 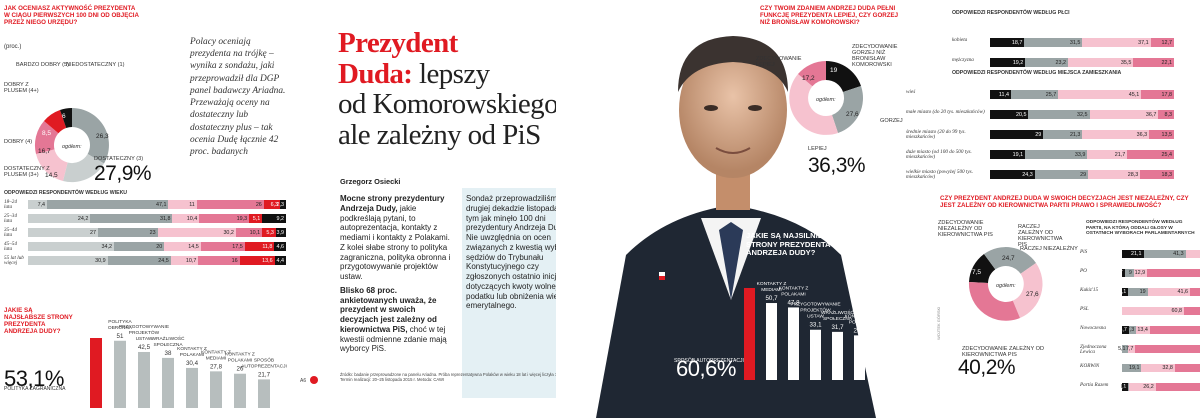 I want to click on party-segment: 21,1, so click(x=1133, y=254).